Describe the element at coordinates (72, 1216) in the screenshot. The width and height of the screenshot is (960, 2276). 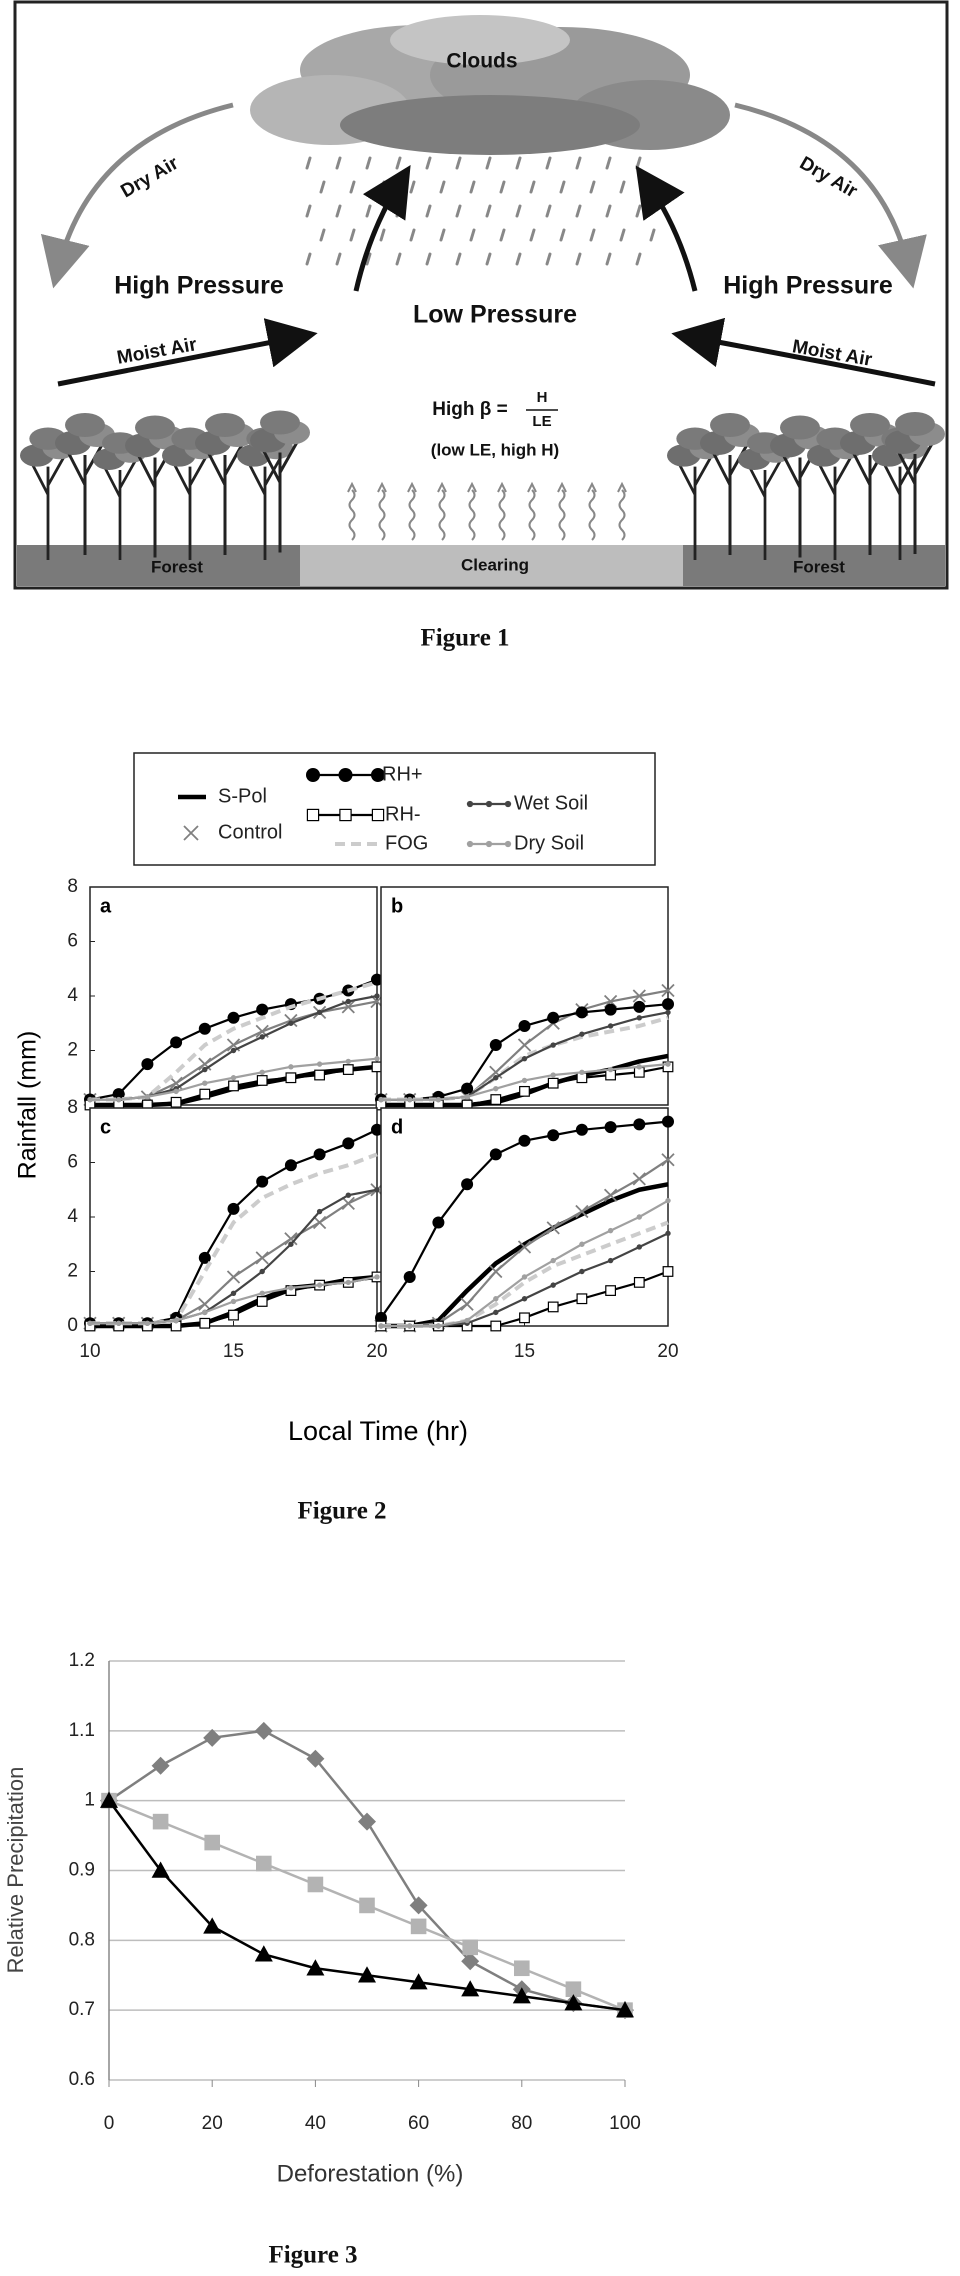
I see `y-tick-label: 4` at that location.